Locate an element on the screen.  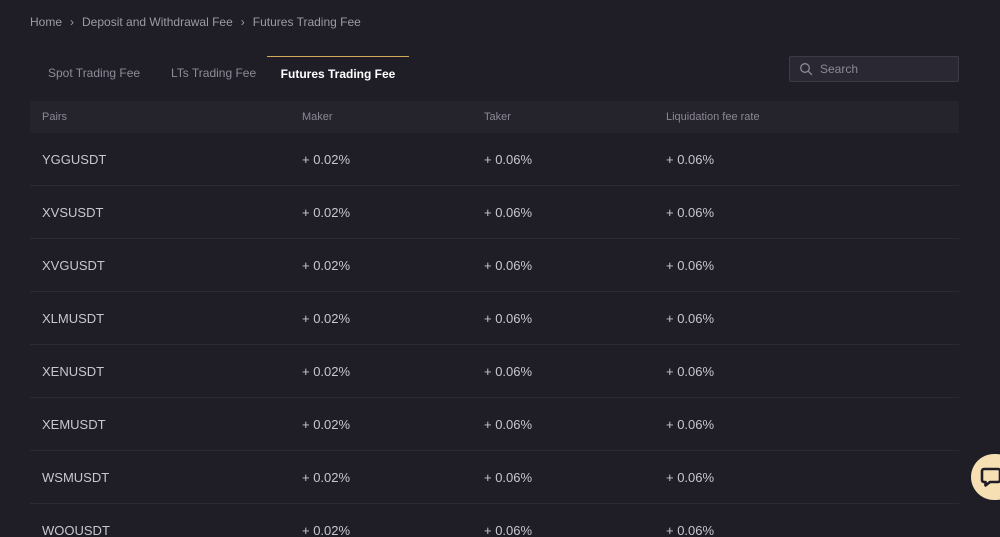
table-row: XEMUSDT + 0.02% + 0.06% + 0.06% is located at coordinates (494, 424).